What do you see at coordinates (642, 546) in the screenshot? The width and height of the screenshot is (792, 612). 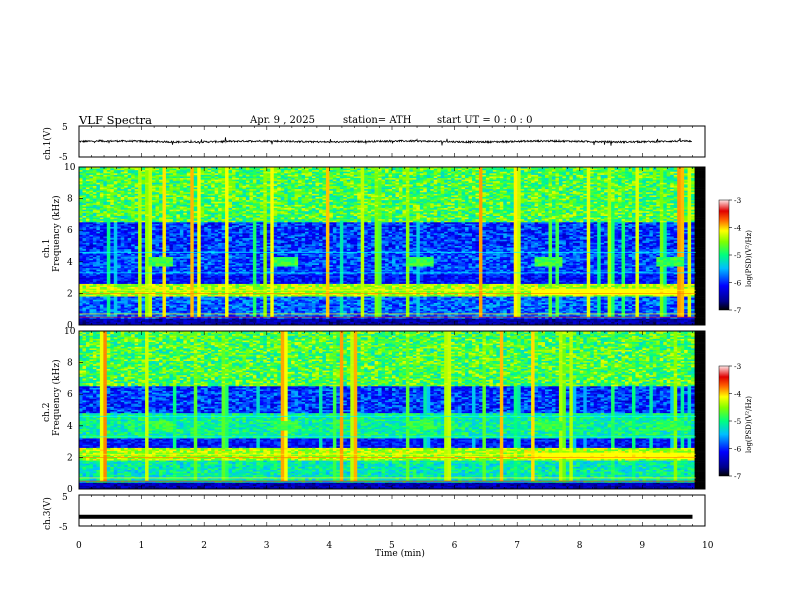 I see `x-tick-label-9: 9` at bounding box center [642, 546].